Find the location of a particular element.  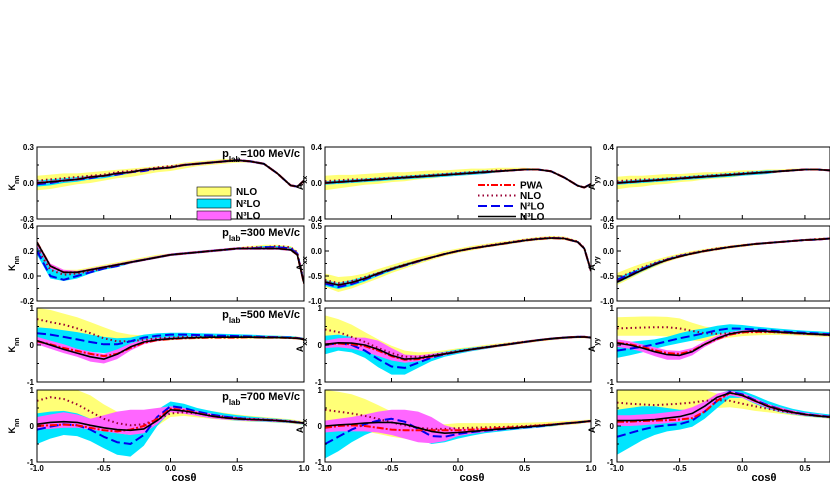

y-axis-label-sub-0-0: nn is located at coordinates (17, 179).